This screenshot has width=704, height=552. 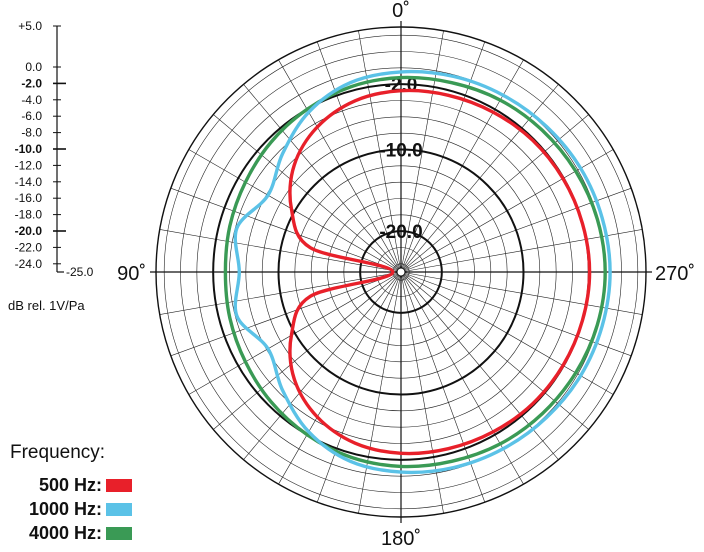 What do you see at coordinates (400, 151) in the screenshot?
I see `ring-label: -10.0` at bounding box center [400, 151].